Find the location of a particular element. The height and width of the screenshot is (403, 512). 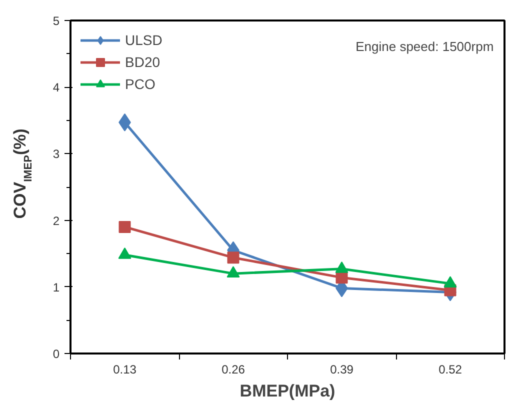

annotation: Engine speed: 1500rpm is located at coordinates (425, 46).